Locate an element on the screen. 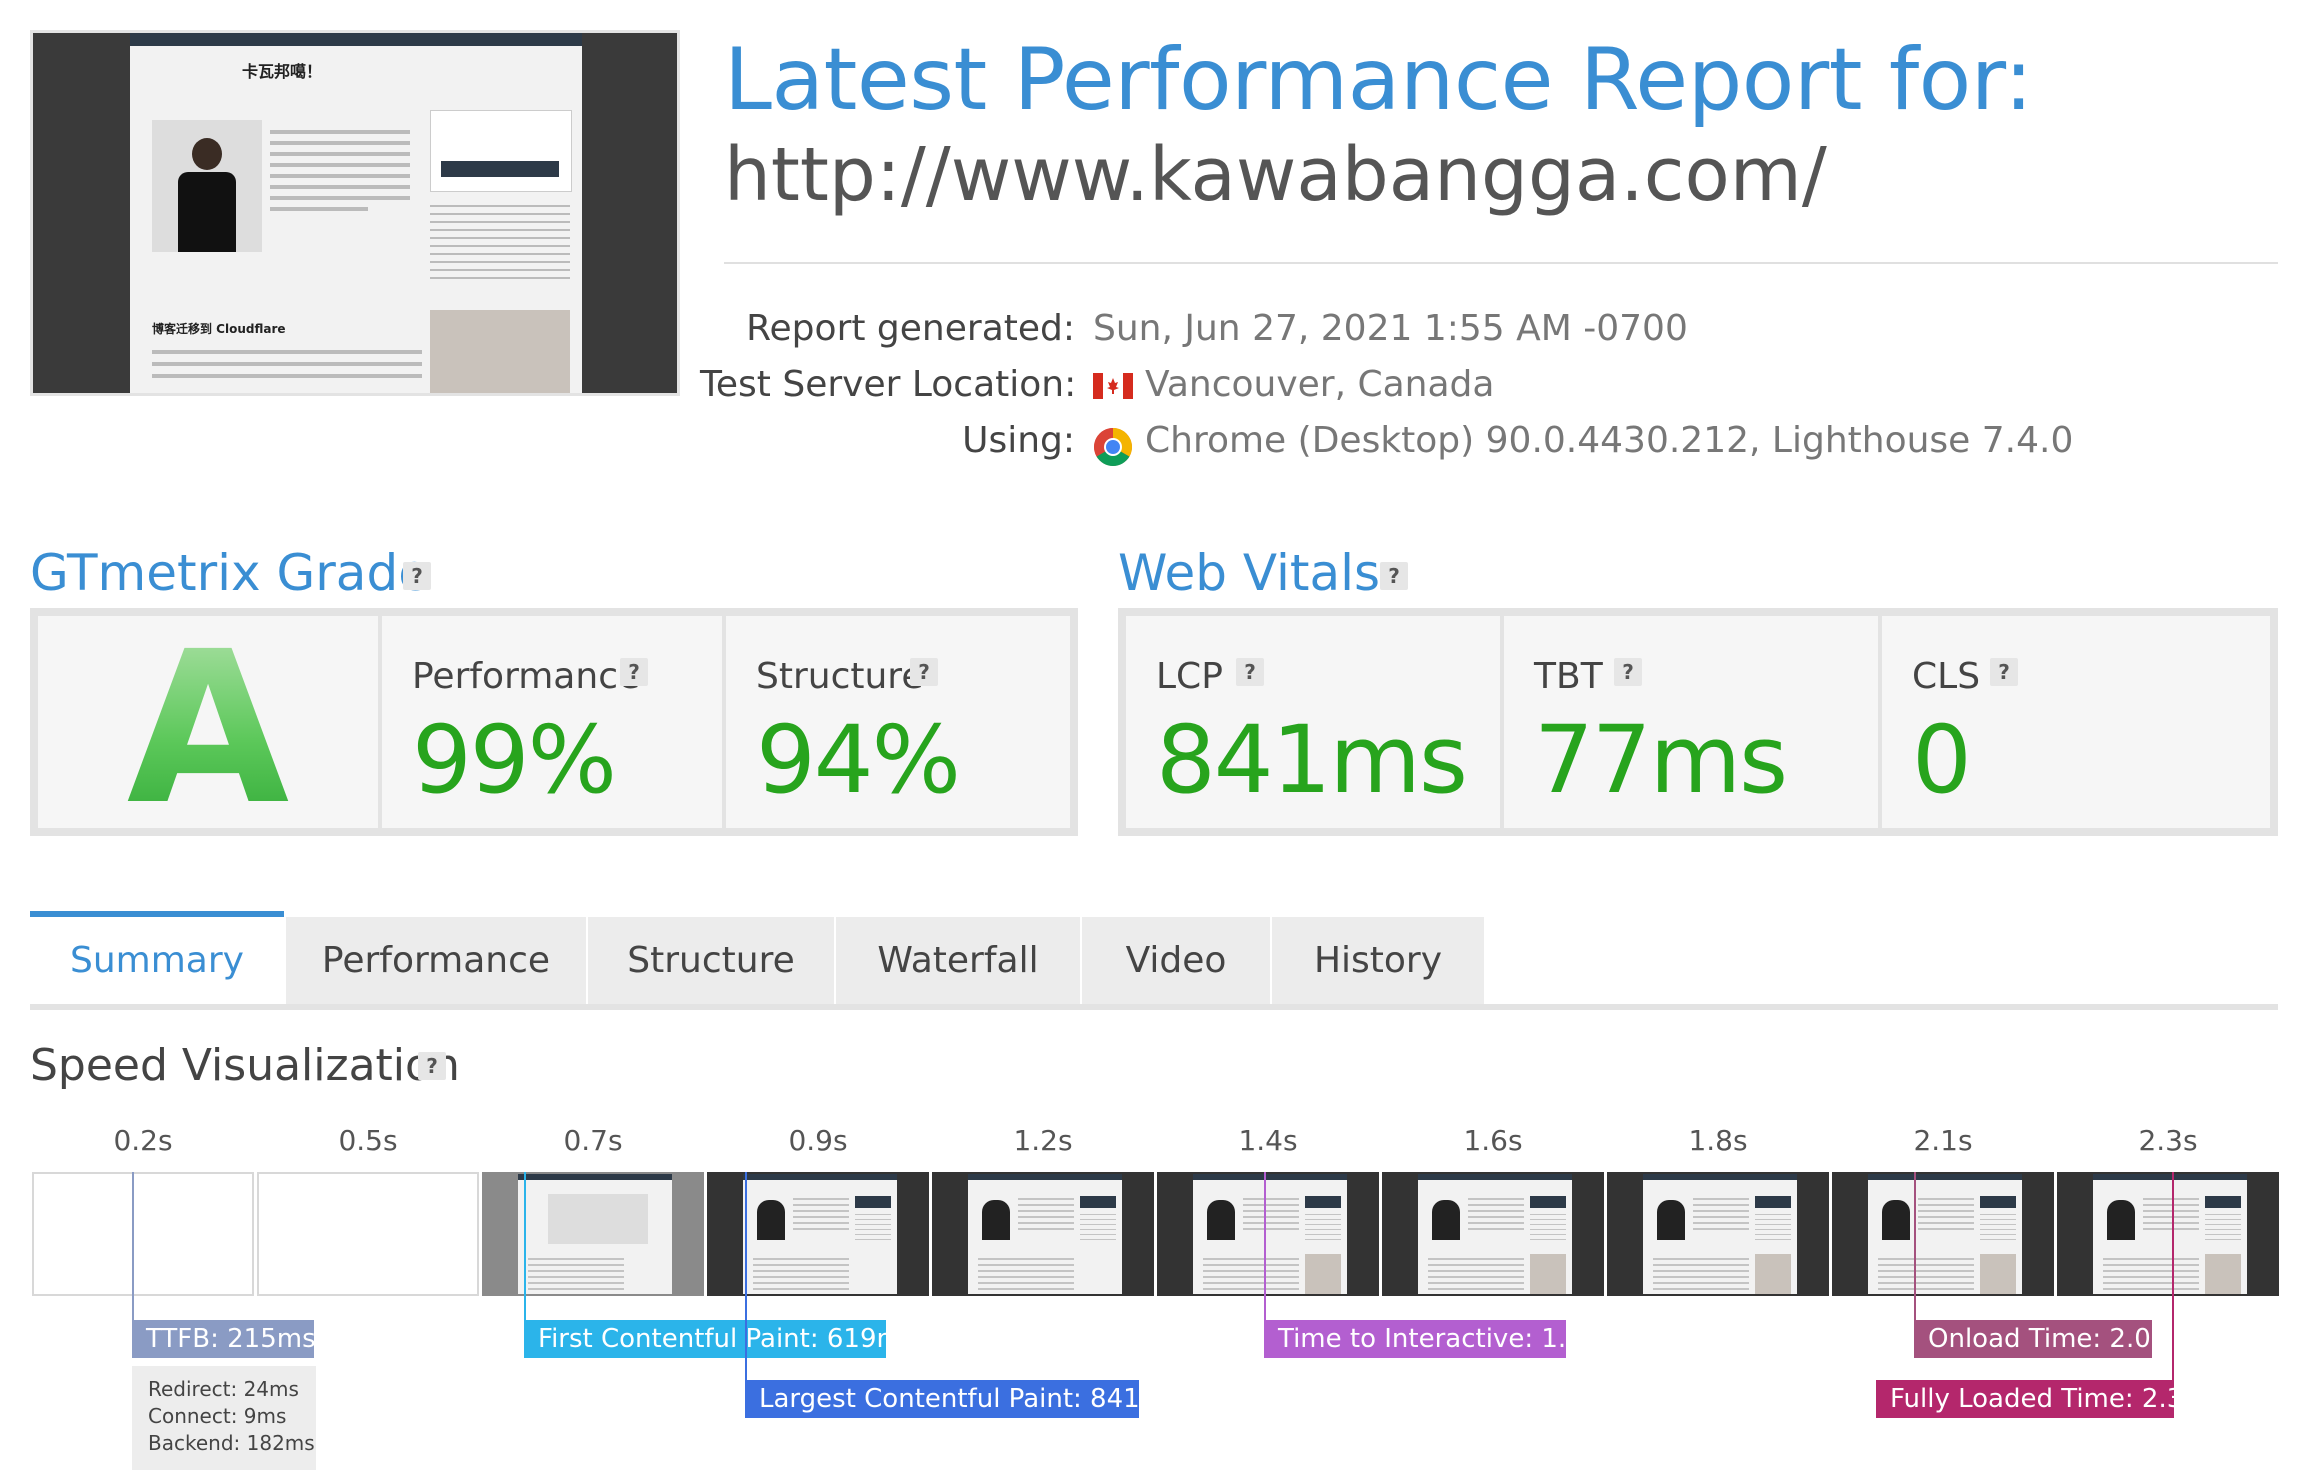 The image size is (2308, 1476). canada-flag-icon is located at coordinates (1113, 386).